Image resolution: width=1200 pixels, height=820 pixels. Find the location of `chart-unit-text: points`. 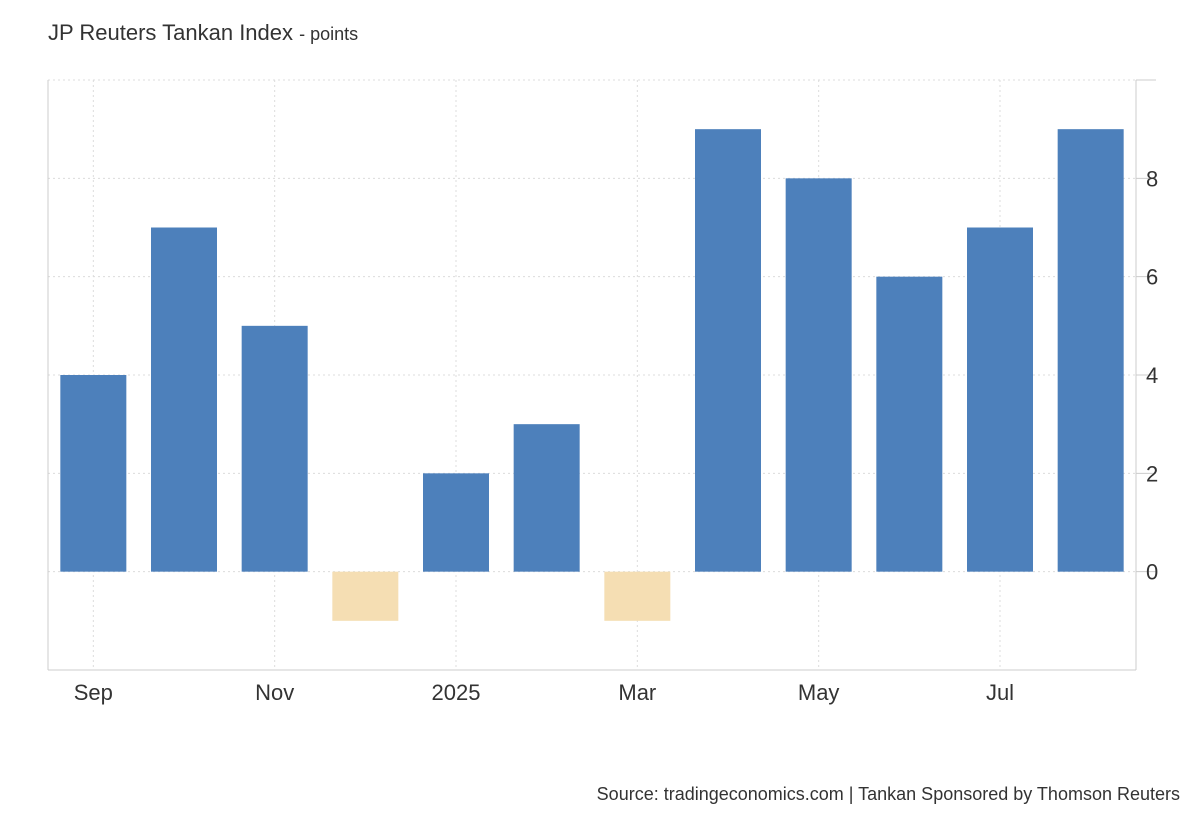

chart-unit-text: points is located at coordinates (334, 34).